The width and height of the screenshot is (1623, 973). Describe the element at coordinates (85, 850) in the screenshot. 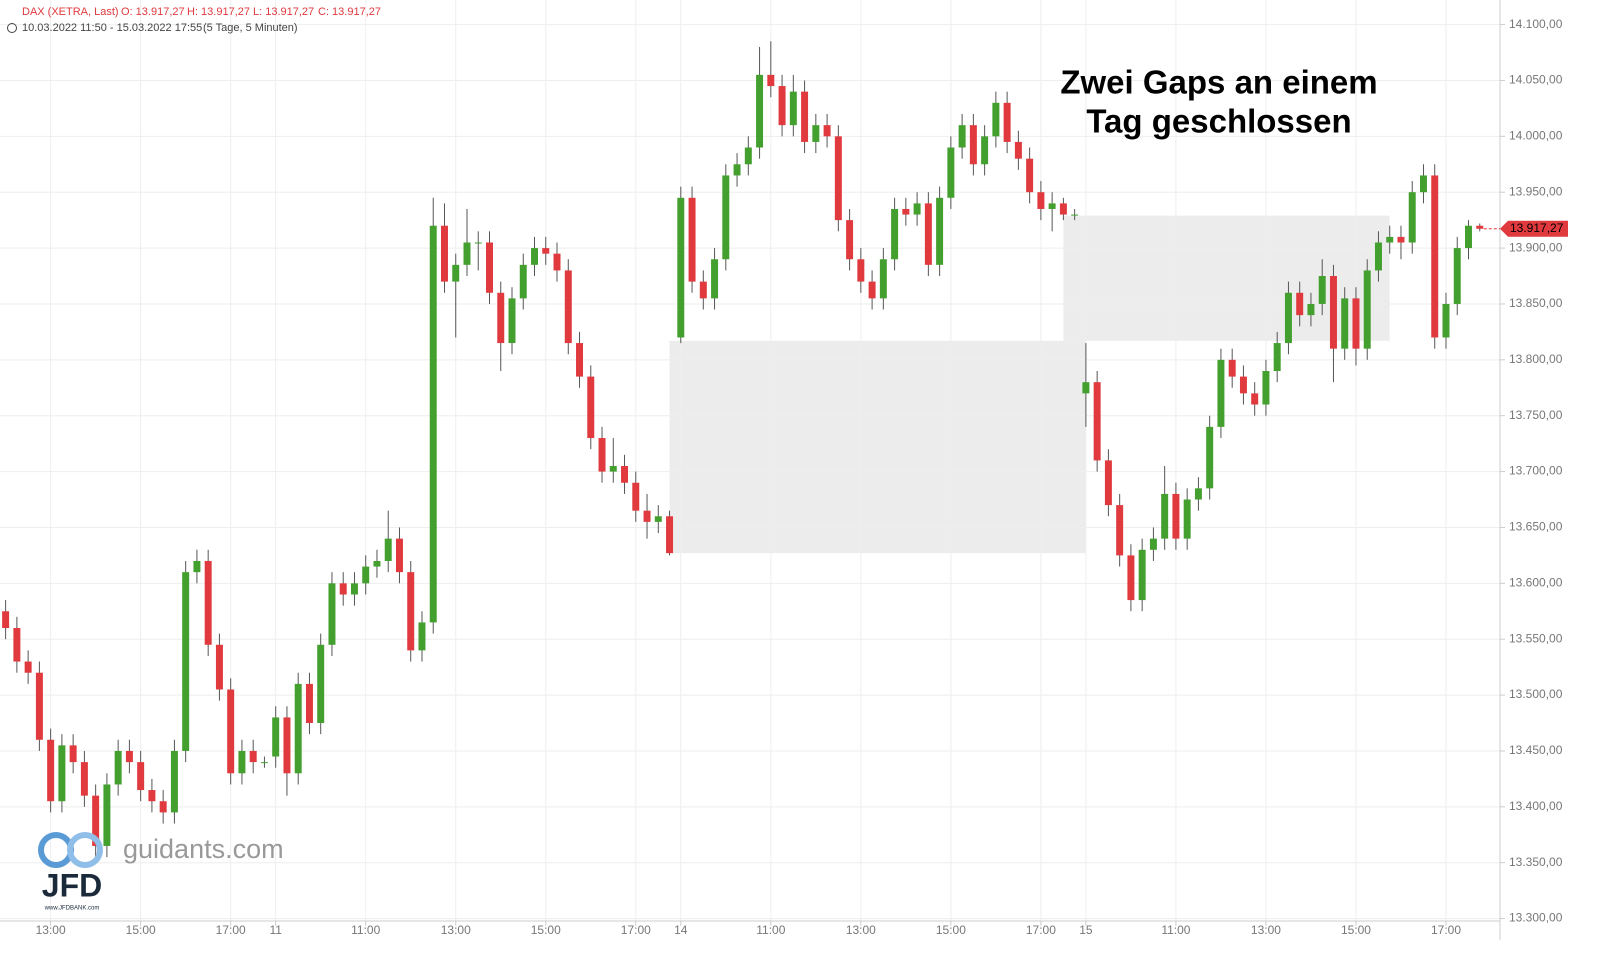

I see `logo-ring` at that location.